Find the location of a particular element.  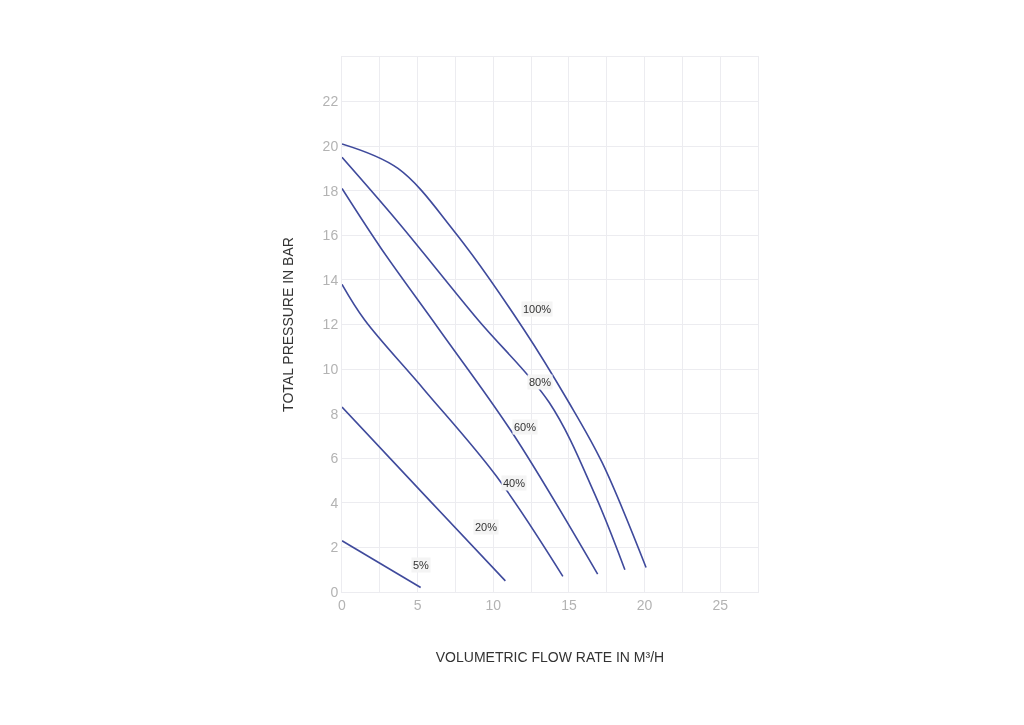

y-tick-label: 0 is located at coordinates (334, 591).